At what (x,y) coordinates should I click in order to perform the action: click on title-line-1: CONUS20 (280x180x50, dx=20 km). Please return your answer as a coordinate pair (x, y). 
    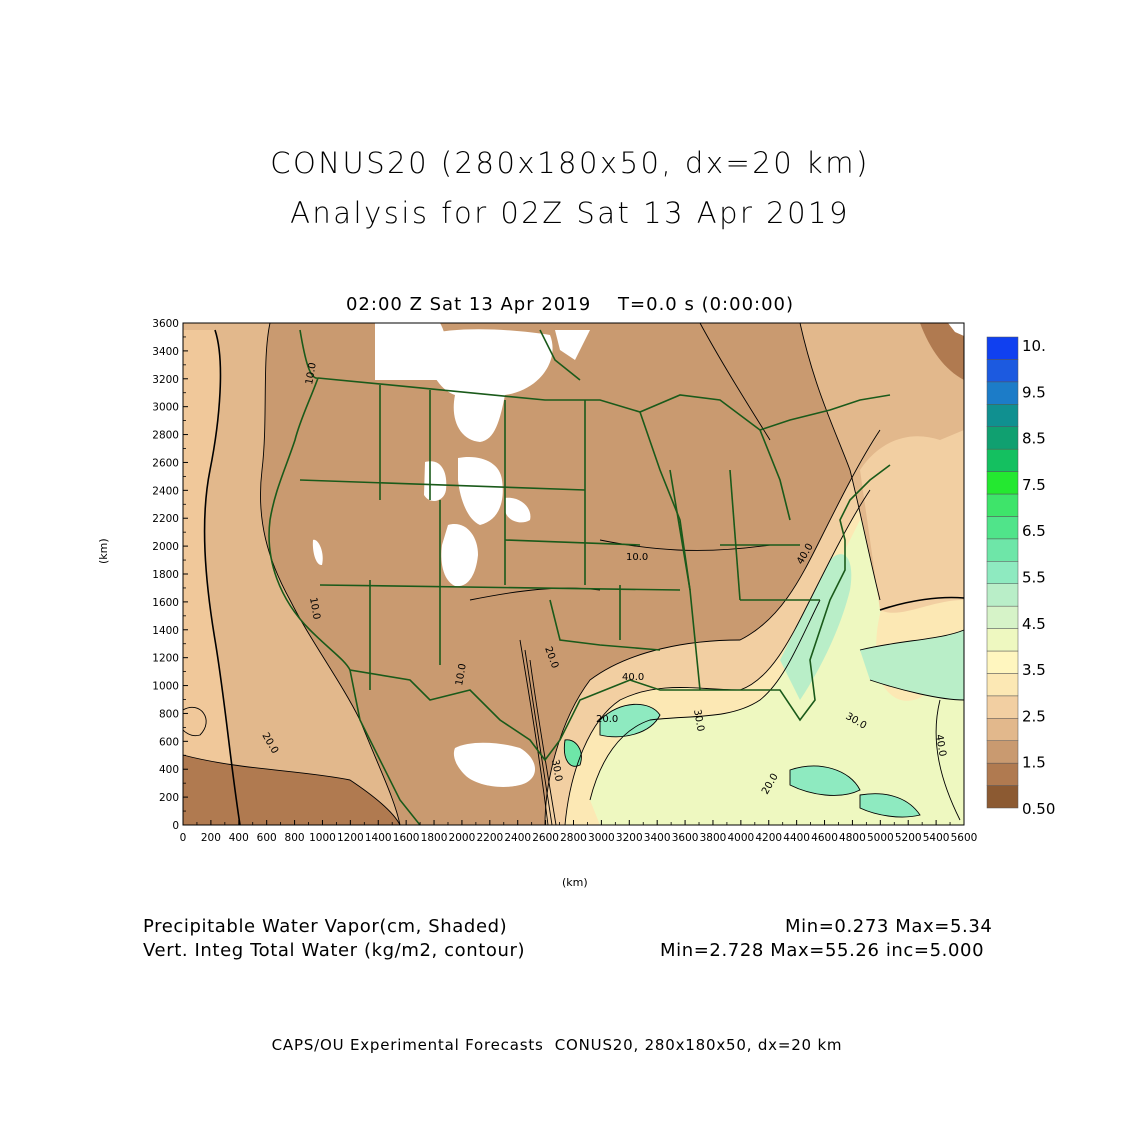
    Looking at the image, I should click on (570, 163).